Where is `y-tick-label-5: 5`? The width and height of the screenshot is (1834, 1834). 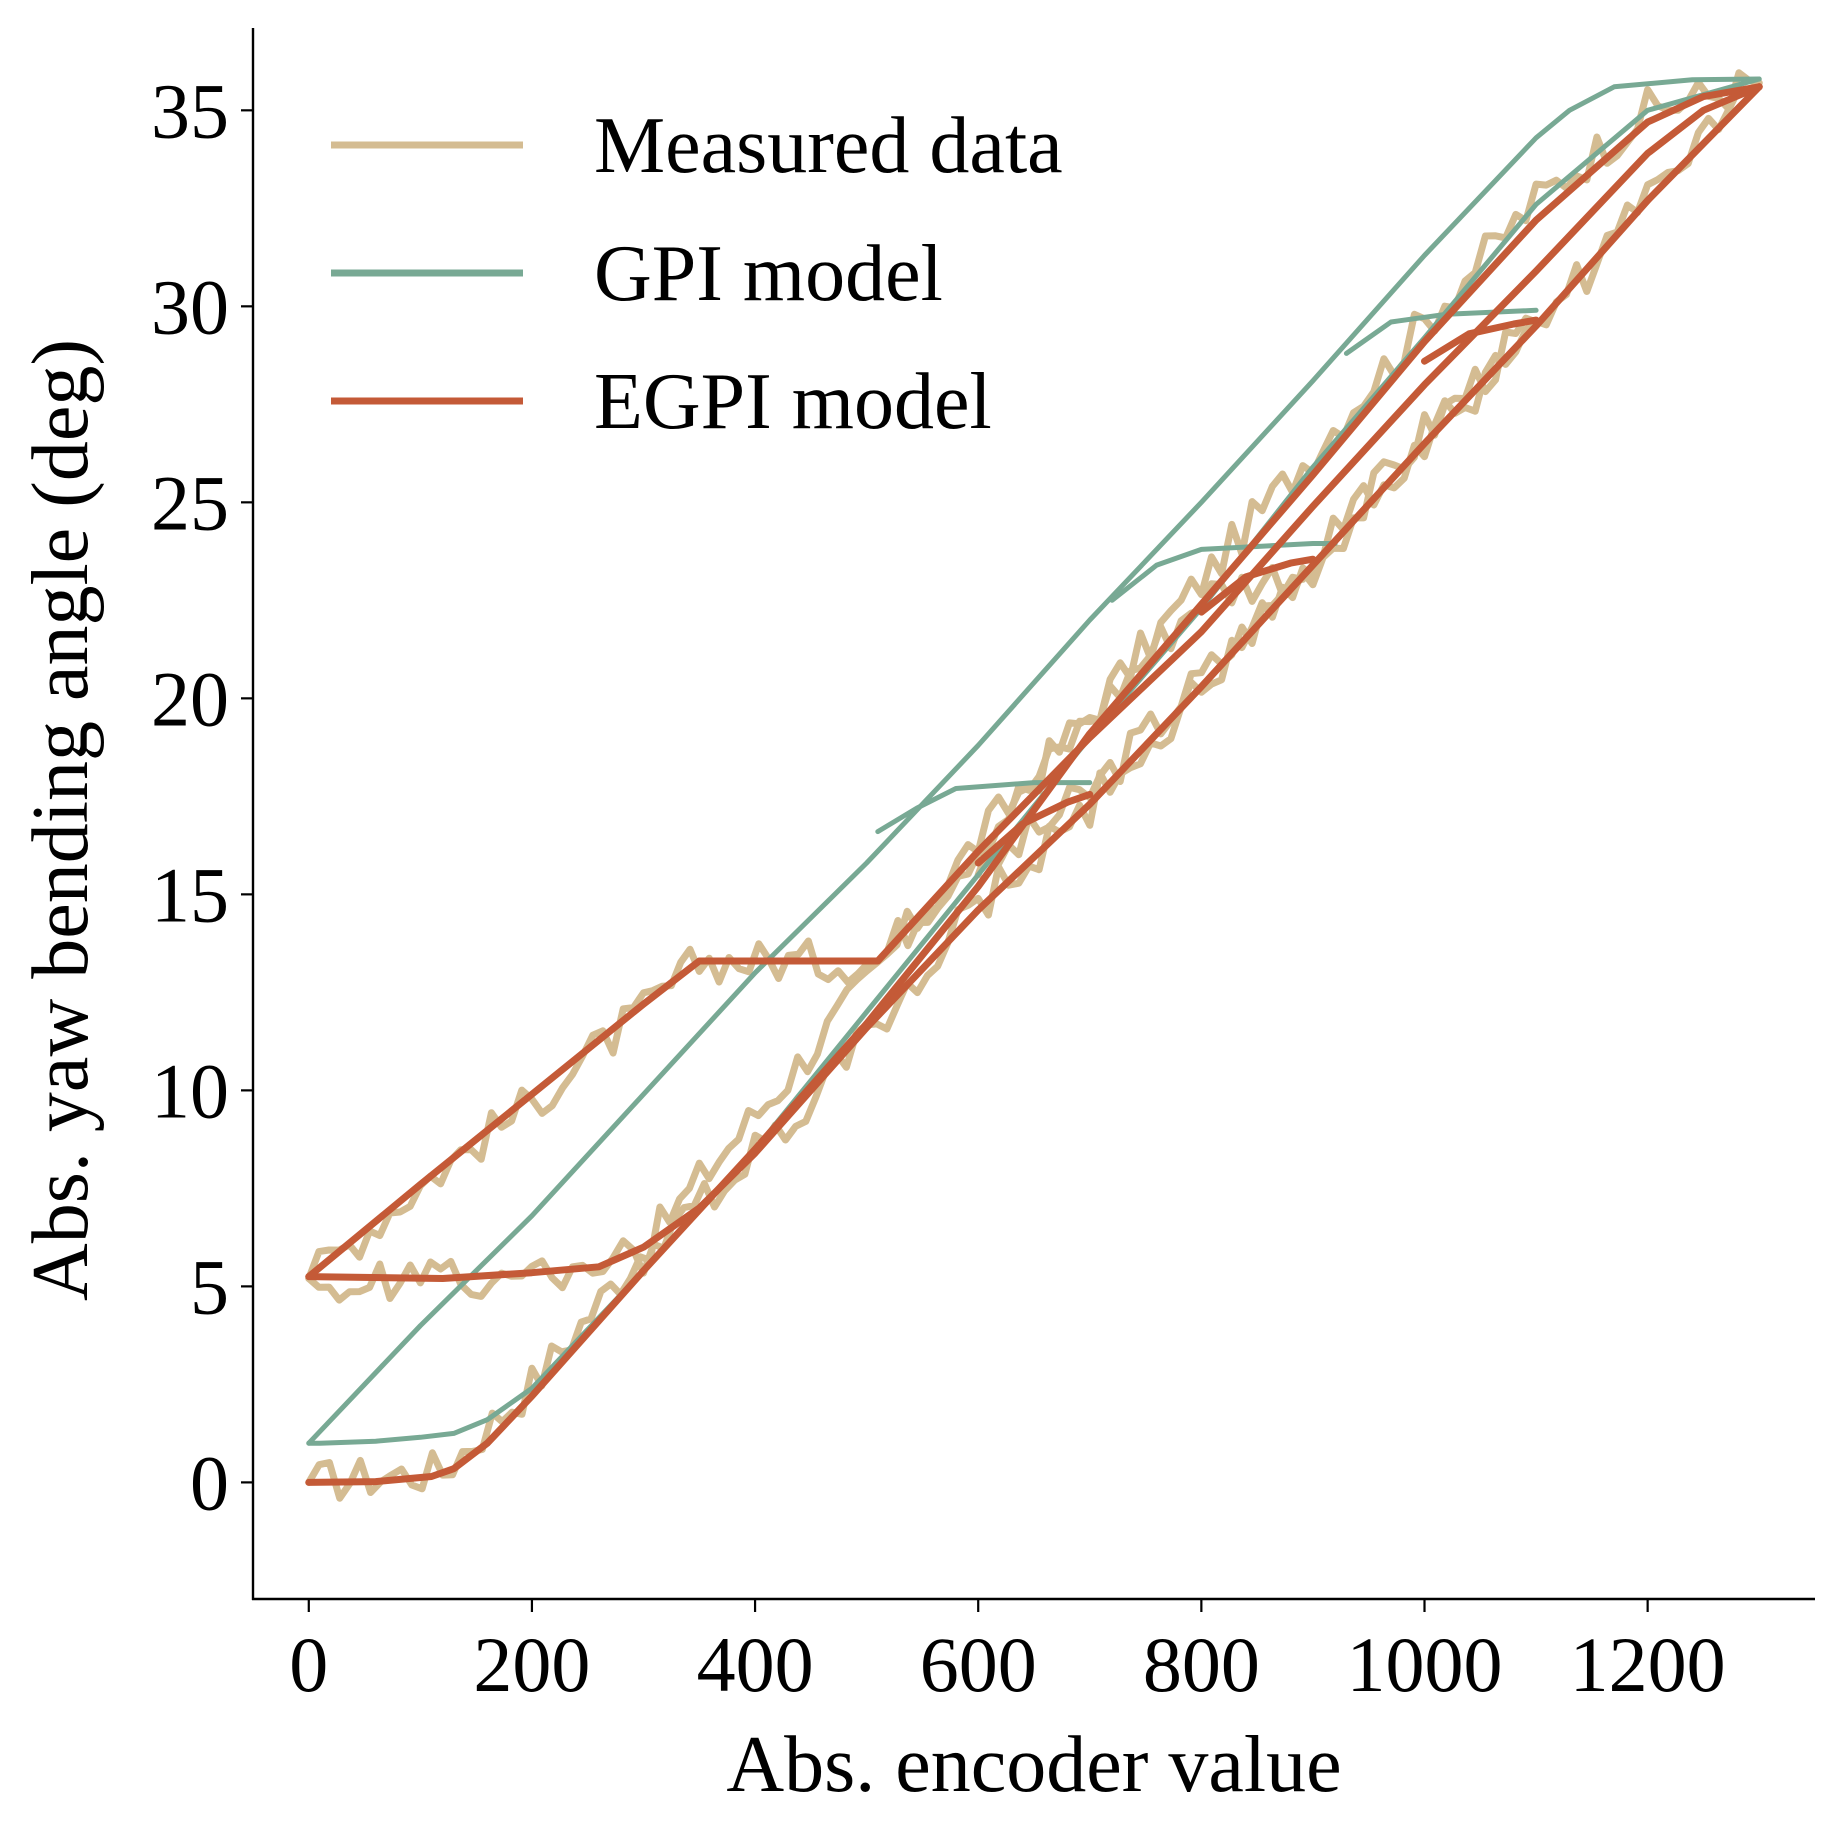 y-tick-label-5: 5 is located at coordinates (209, 1286).